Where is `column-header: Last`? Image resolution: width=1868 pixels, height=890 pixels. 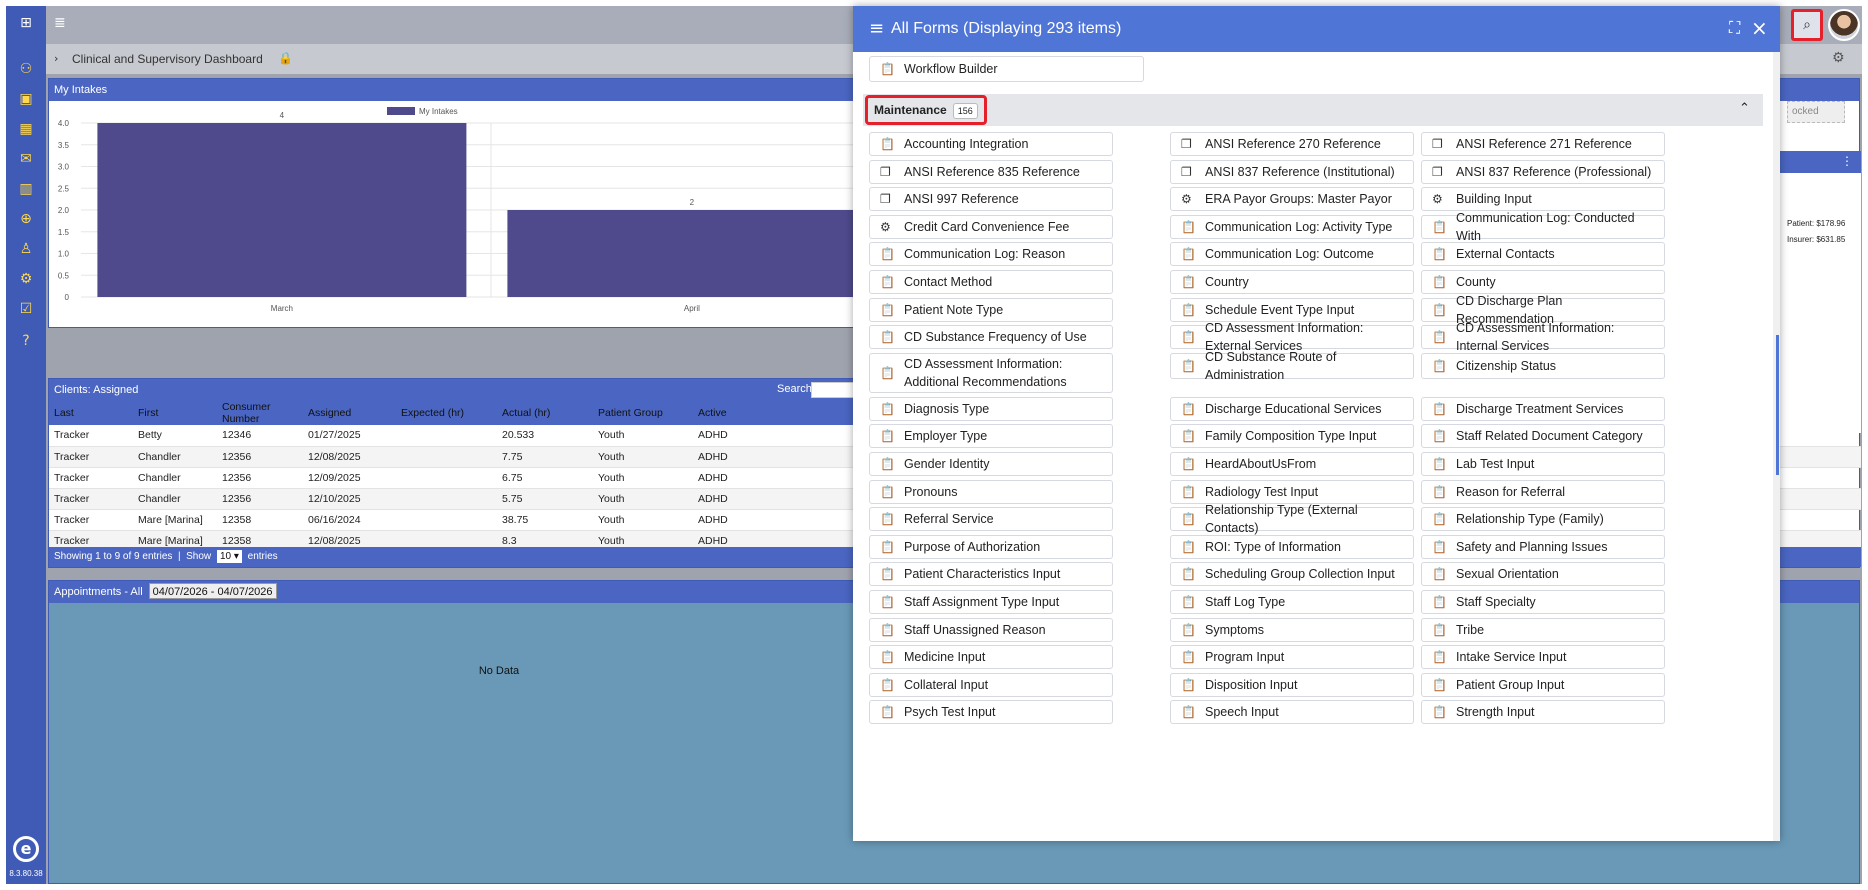
column-header: Last is located at coordinates (91, 413).